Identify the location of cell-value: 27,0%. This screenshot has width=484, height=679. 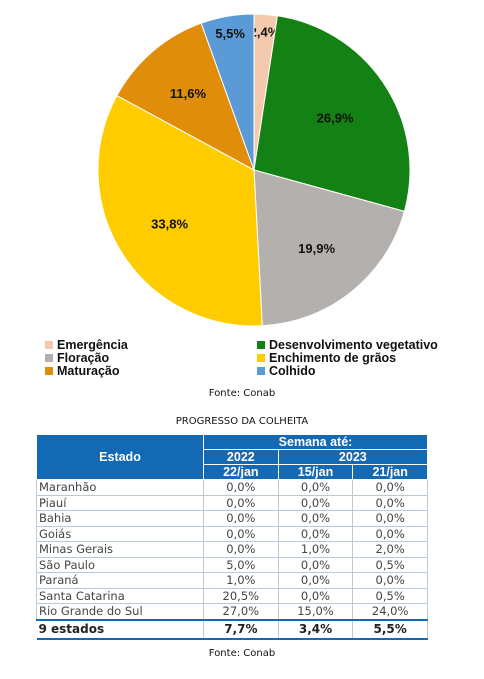
(241, 611).